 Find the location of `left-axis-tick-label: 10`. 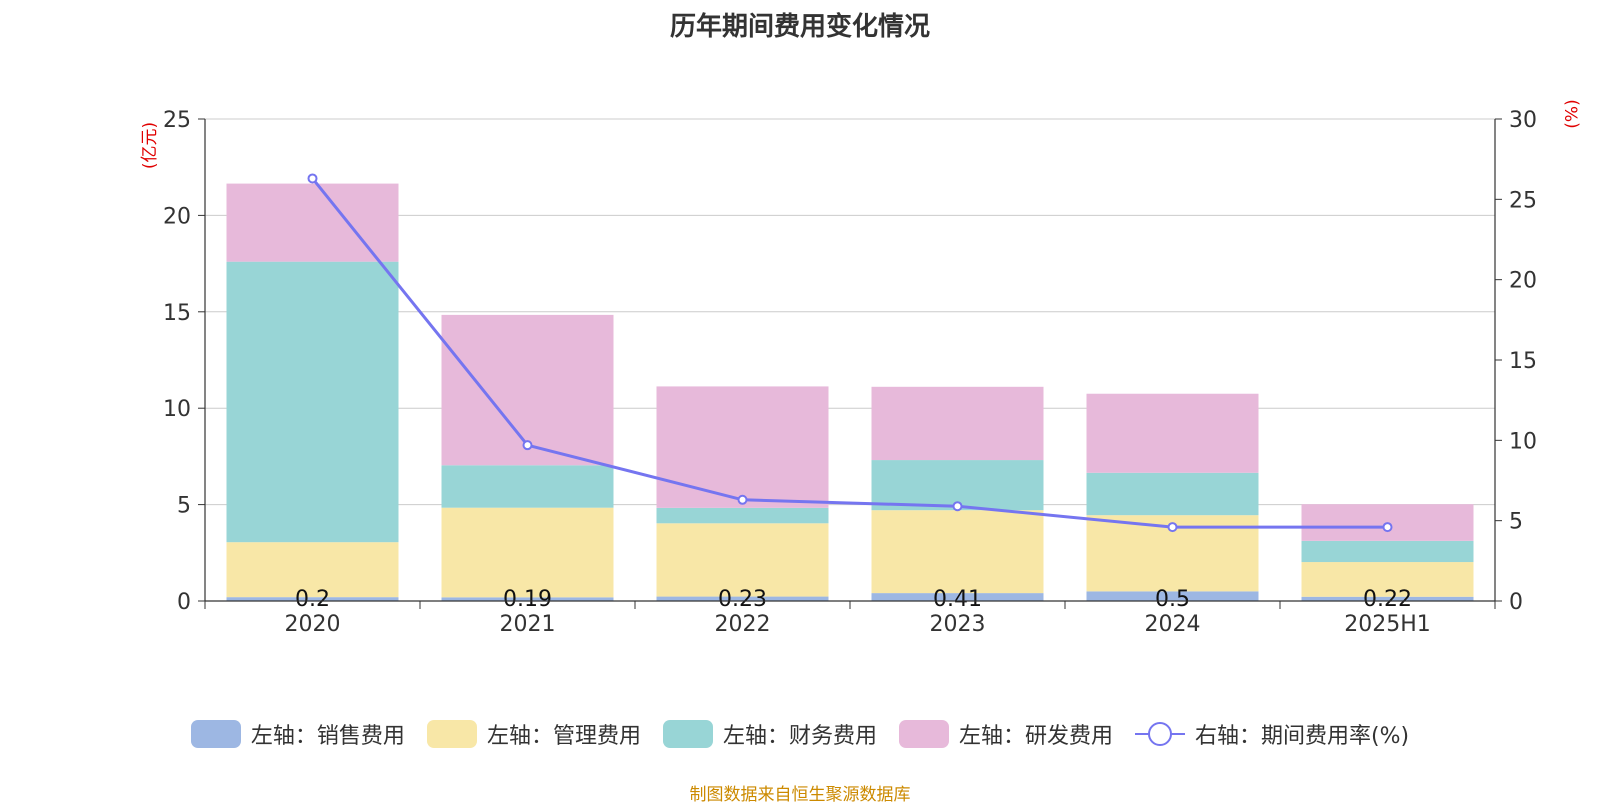

left-axis-tick-label: 10 is located at coordinates (177, 409).